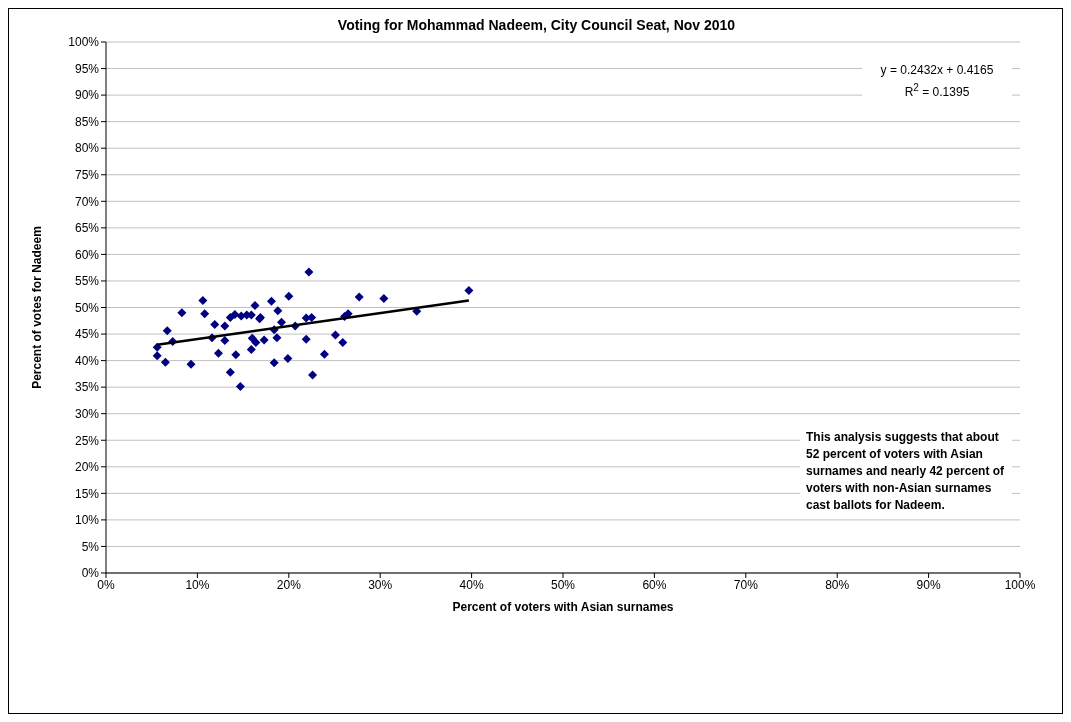  I want to click on y-tick-label: 50%, so click(87, 307).